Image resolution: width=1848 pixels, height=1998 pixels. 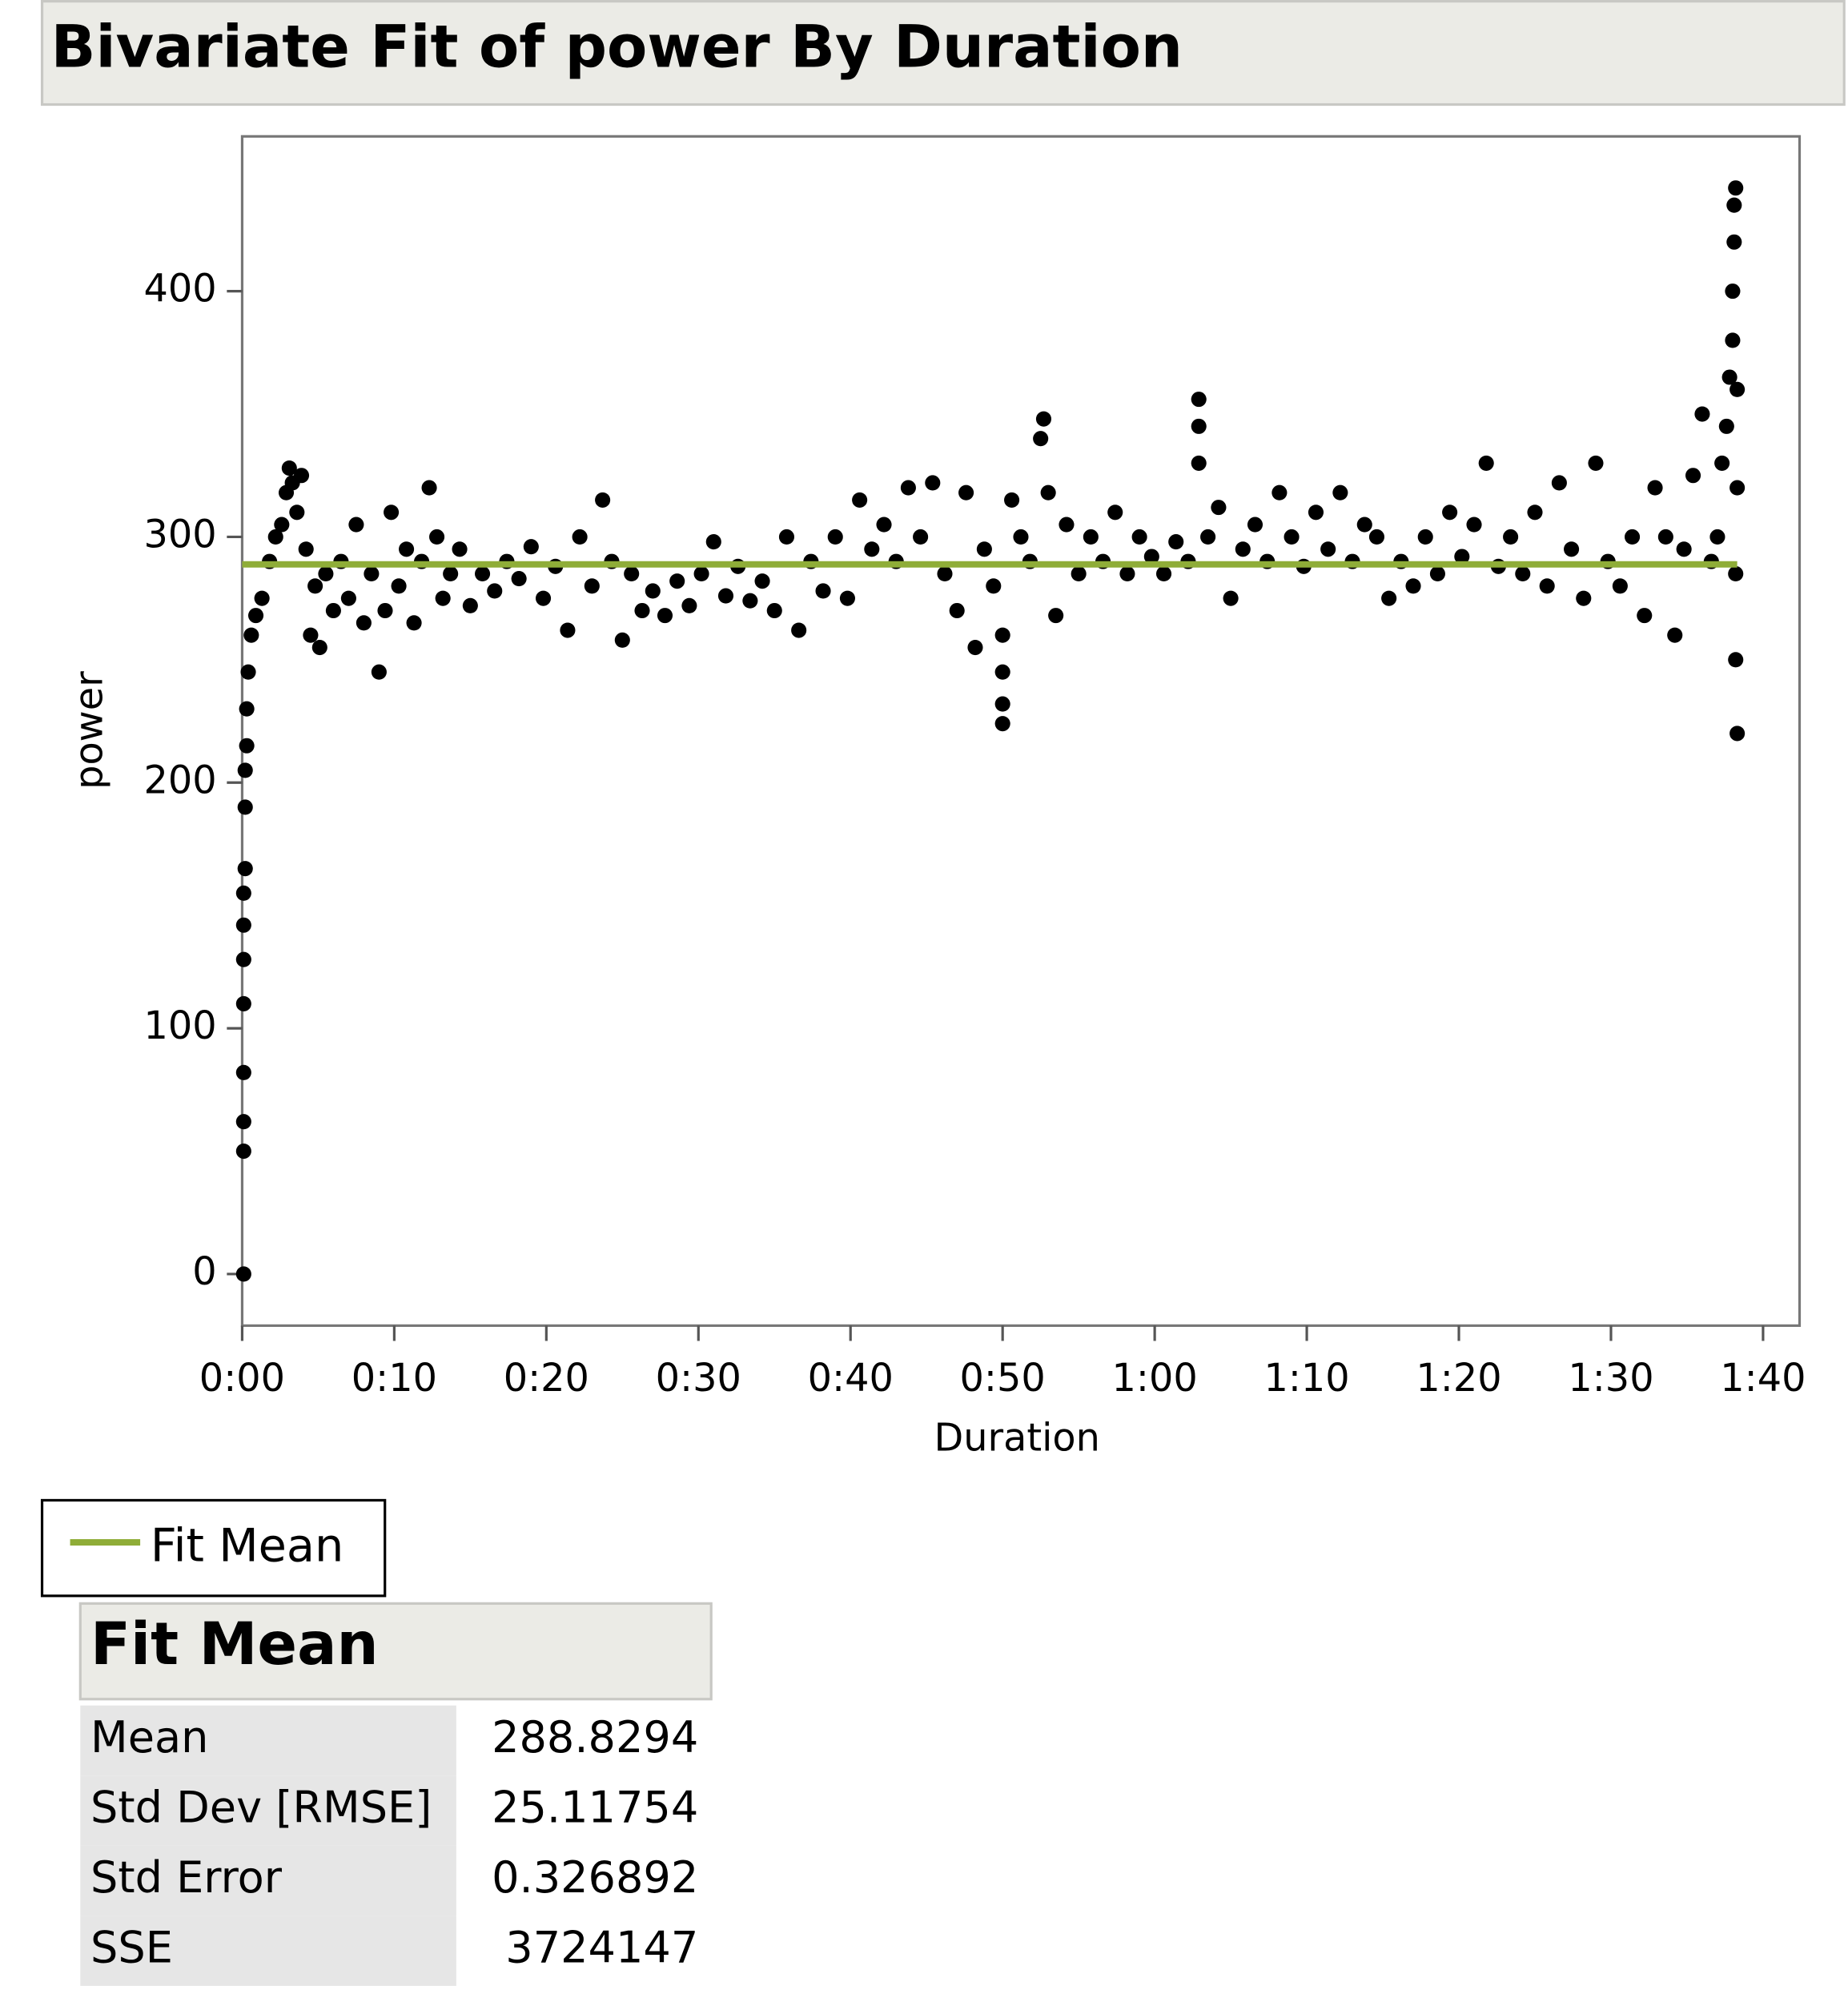 What do you see at coordinates (1458, 1379) in the screenshot?
I see `x-tick-label: 1:20` at bounding box center [1458, 1379].